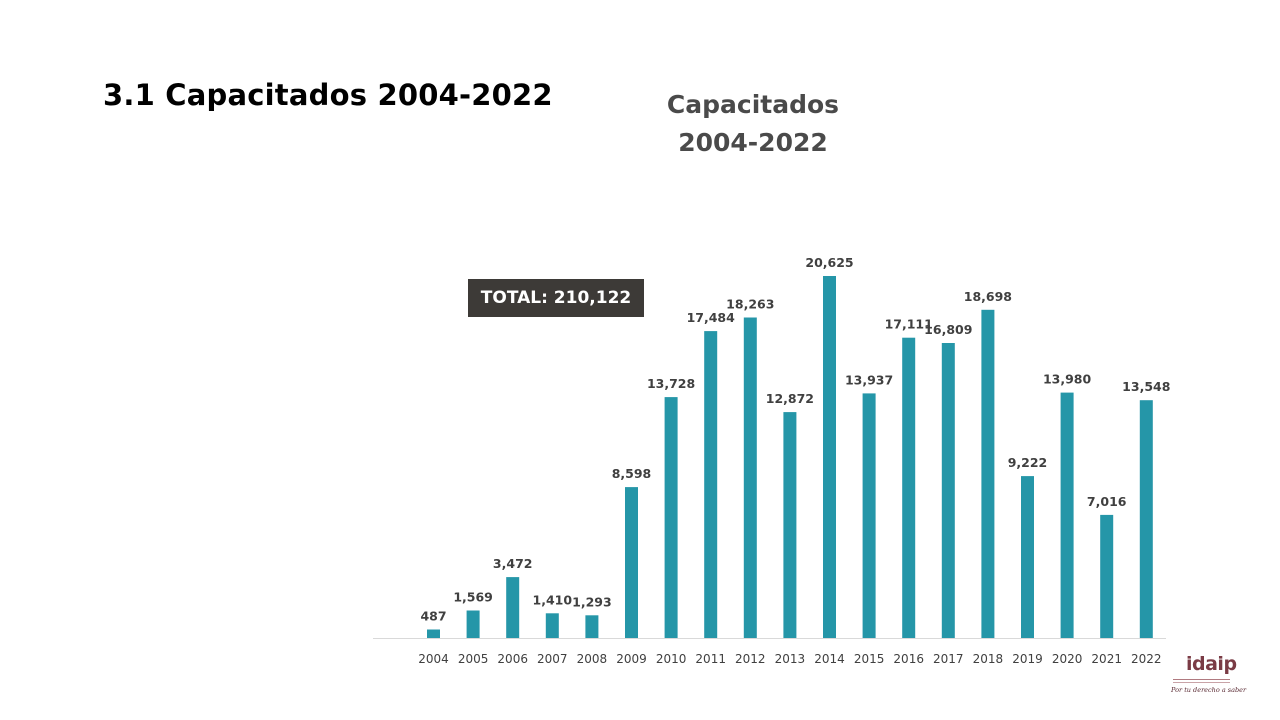  Describe the element at coordinates (592, 601) in the screenshot. I see `value-label-2008: 1,293` at that location.